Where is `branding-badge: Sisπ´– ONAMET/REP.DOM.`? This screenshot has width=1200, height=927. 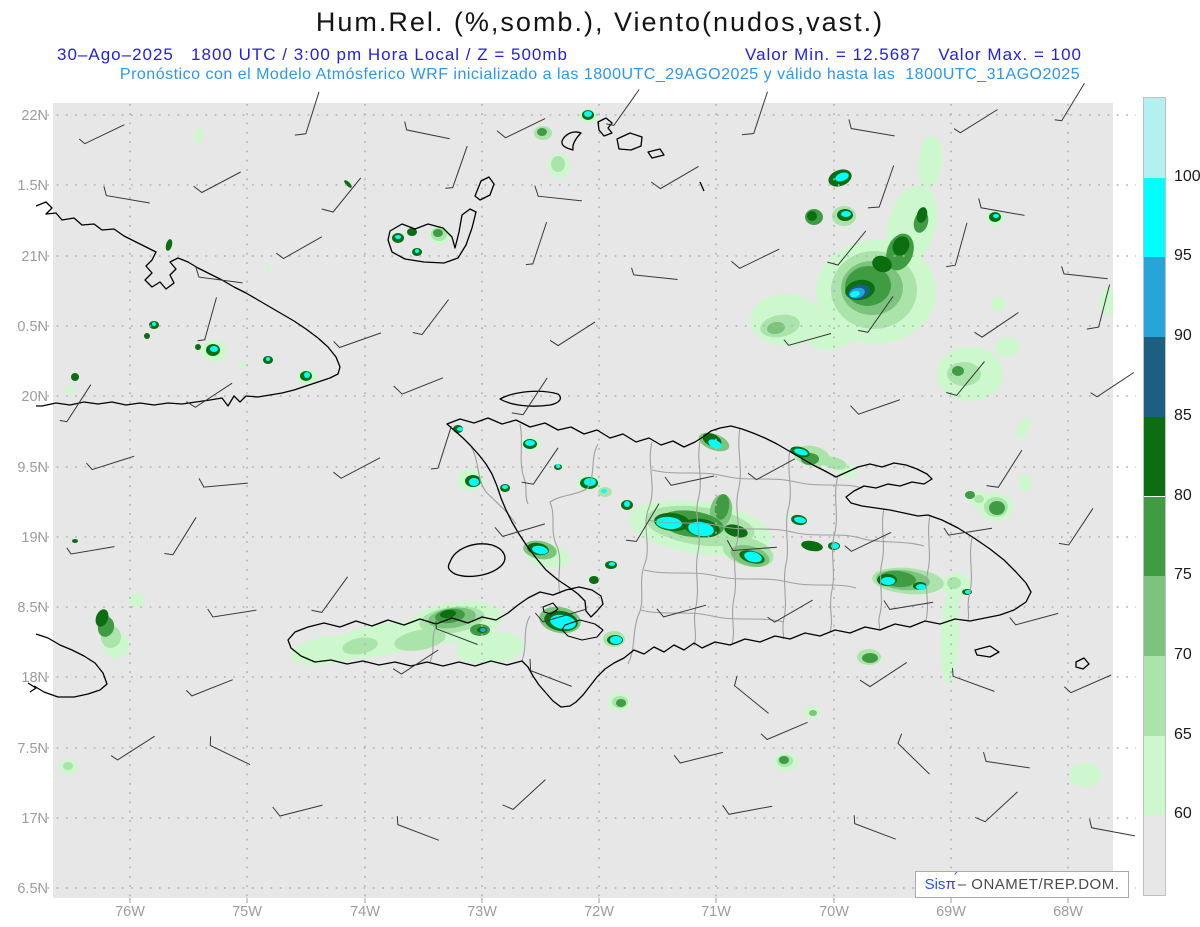
branding-badge: Sisπ´– ONAMET/REP.DOM. is located at coordinates (1022, 884).